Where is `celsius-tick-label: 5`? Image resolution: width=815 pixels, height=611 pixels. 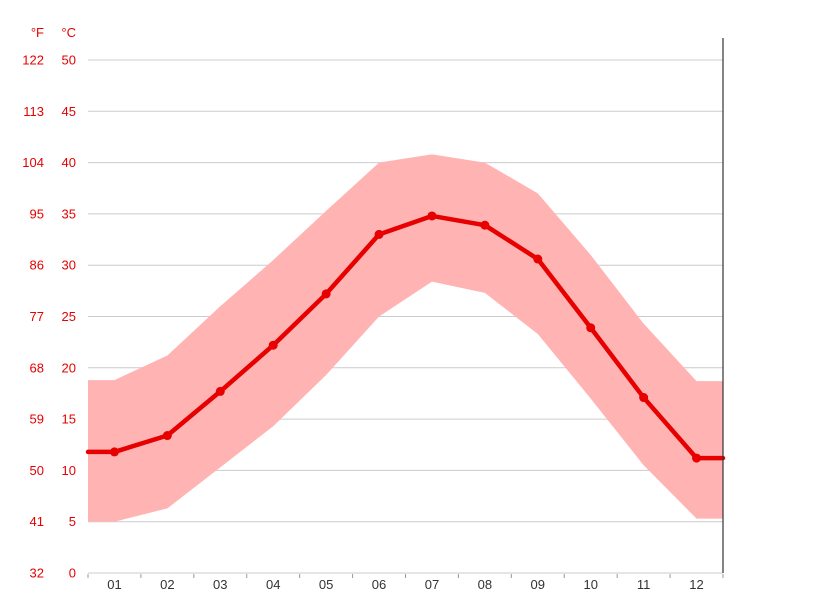 celsius-tick-label: 5 is located at coordinates (72, 521).